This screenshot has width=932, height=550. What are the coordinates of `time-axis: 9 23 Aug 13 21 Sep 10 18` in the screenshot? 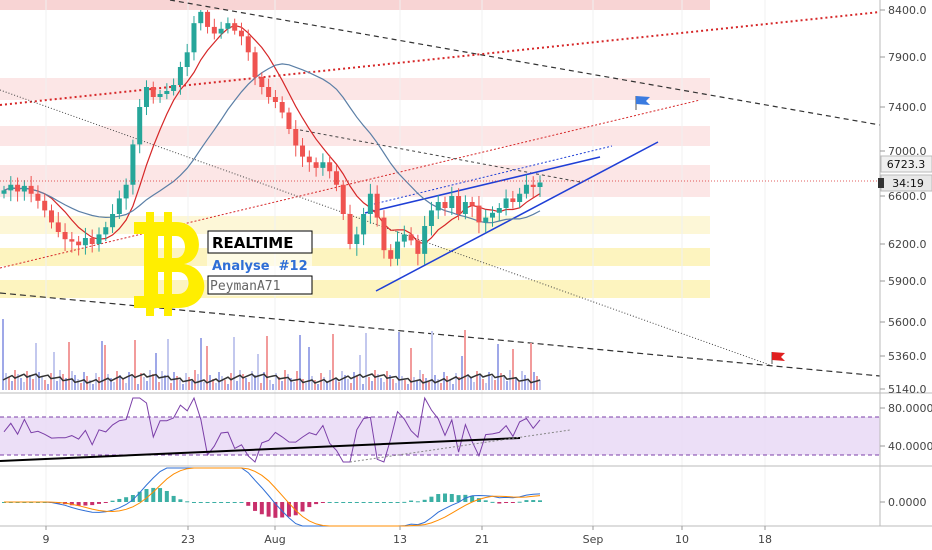 It's located at (408, 536).